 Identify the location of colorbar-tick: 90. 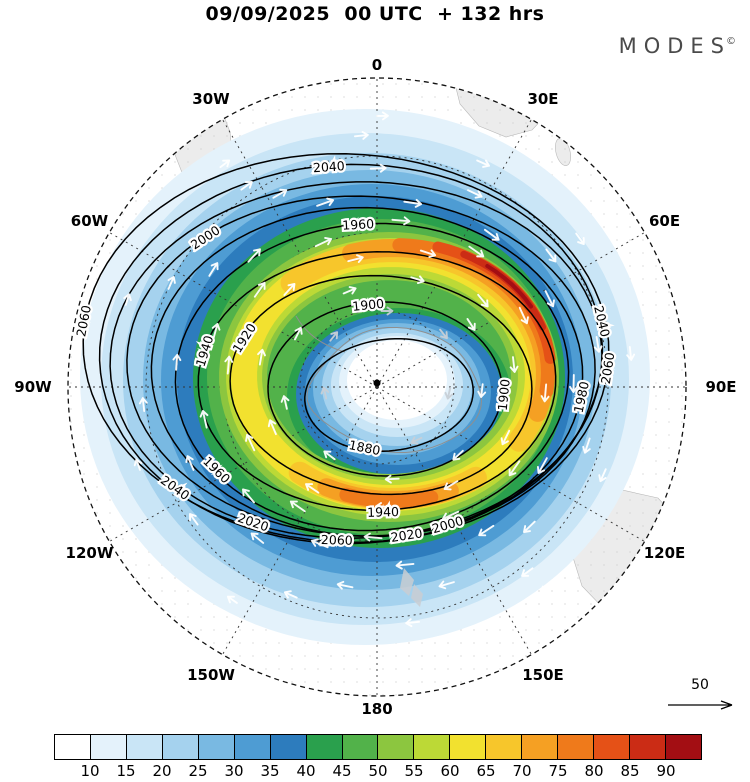
(666, 771).